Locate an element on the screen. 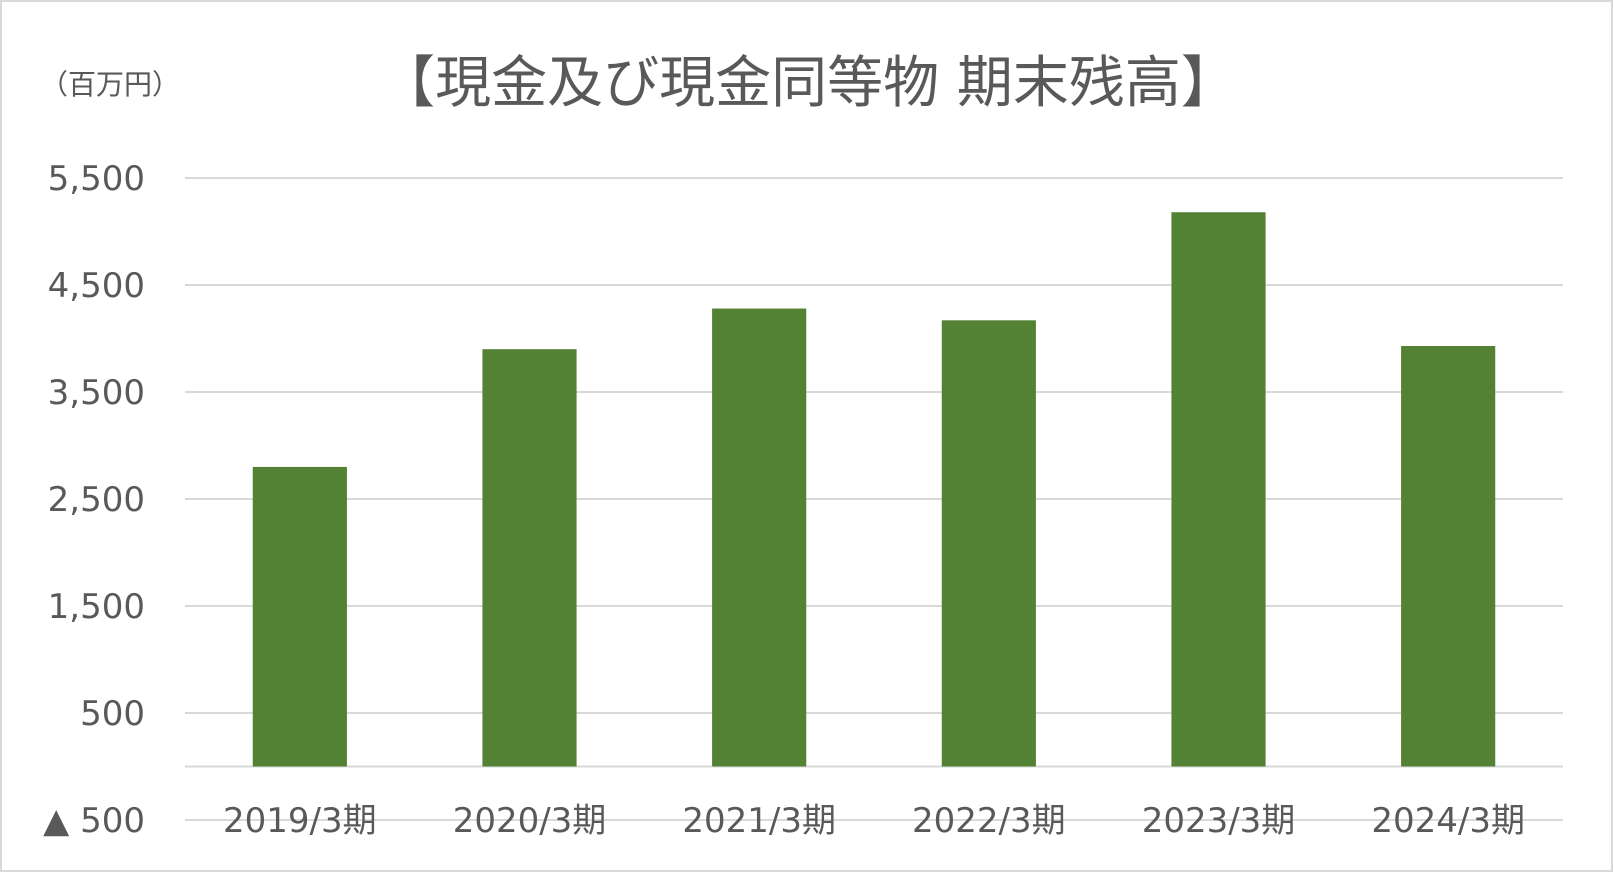  x-tick-label: 2022/3期 is located at coordinates (989, 821).